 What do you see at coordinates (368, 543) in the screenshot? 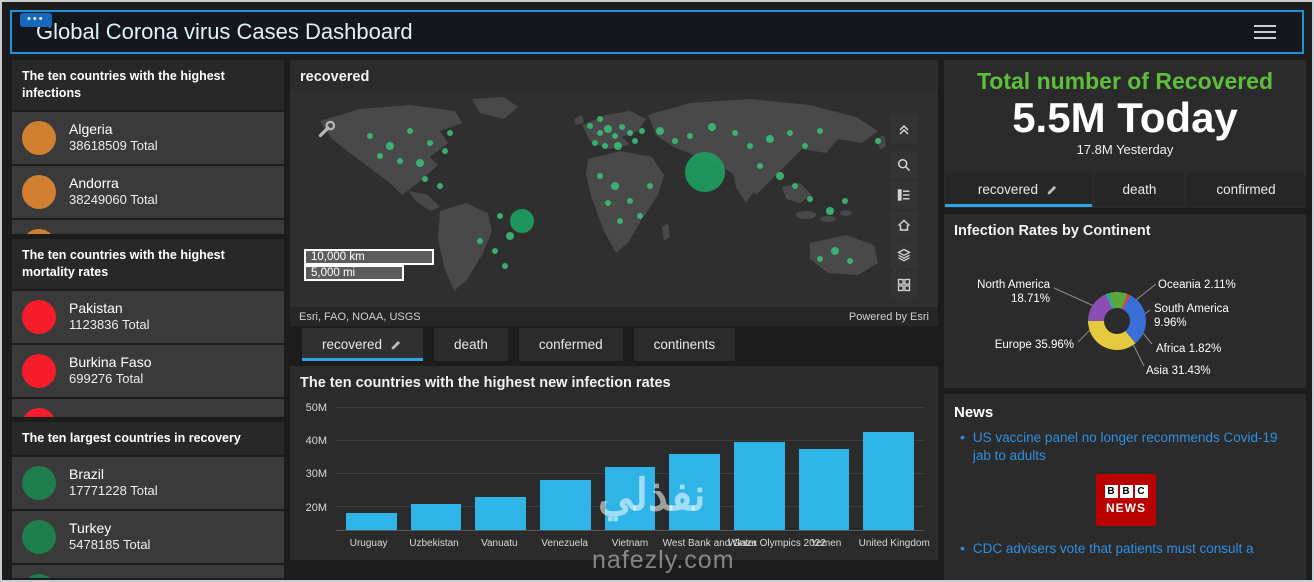
I see `x-tick-label: Uruguay` at bounding box center [368, 543].